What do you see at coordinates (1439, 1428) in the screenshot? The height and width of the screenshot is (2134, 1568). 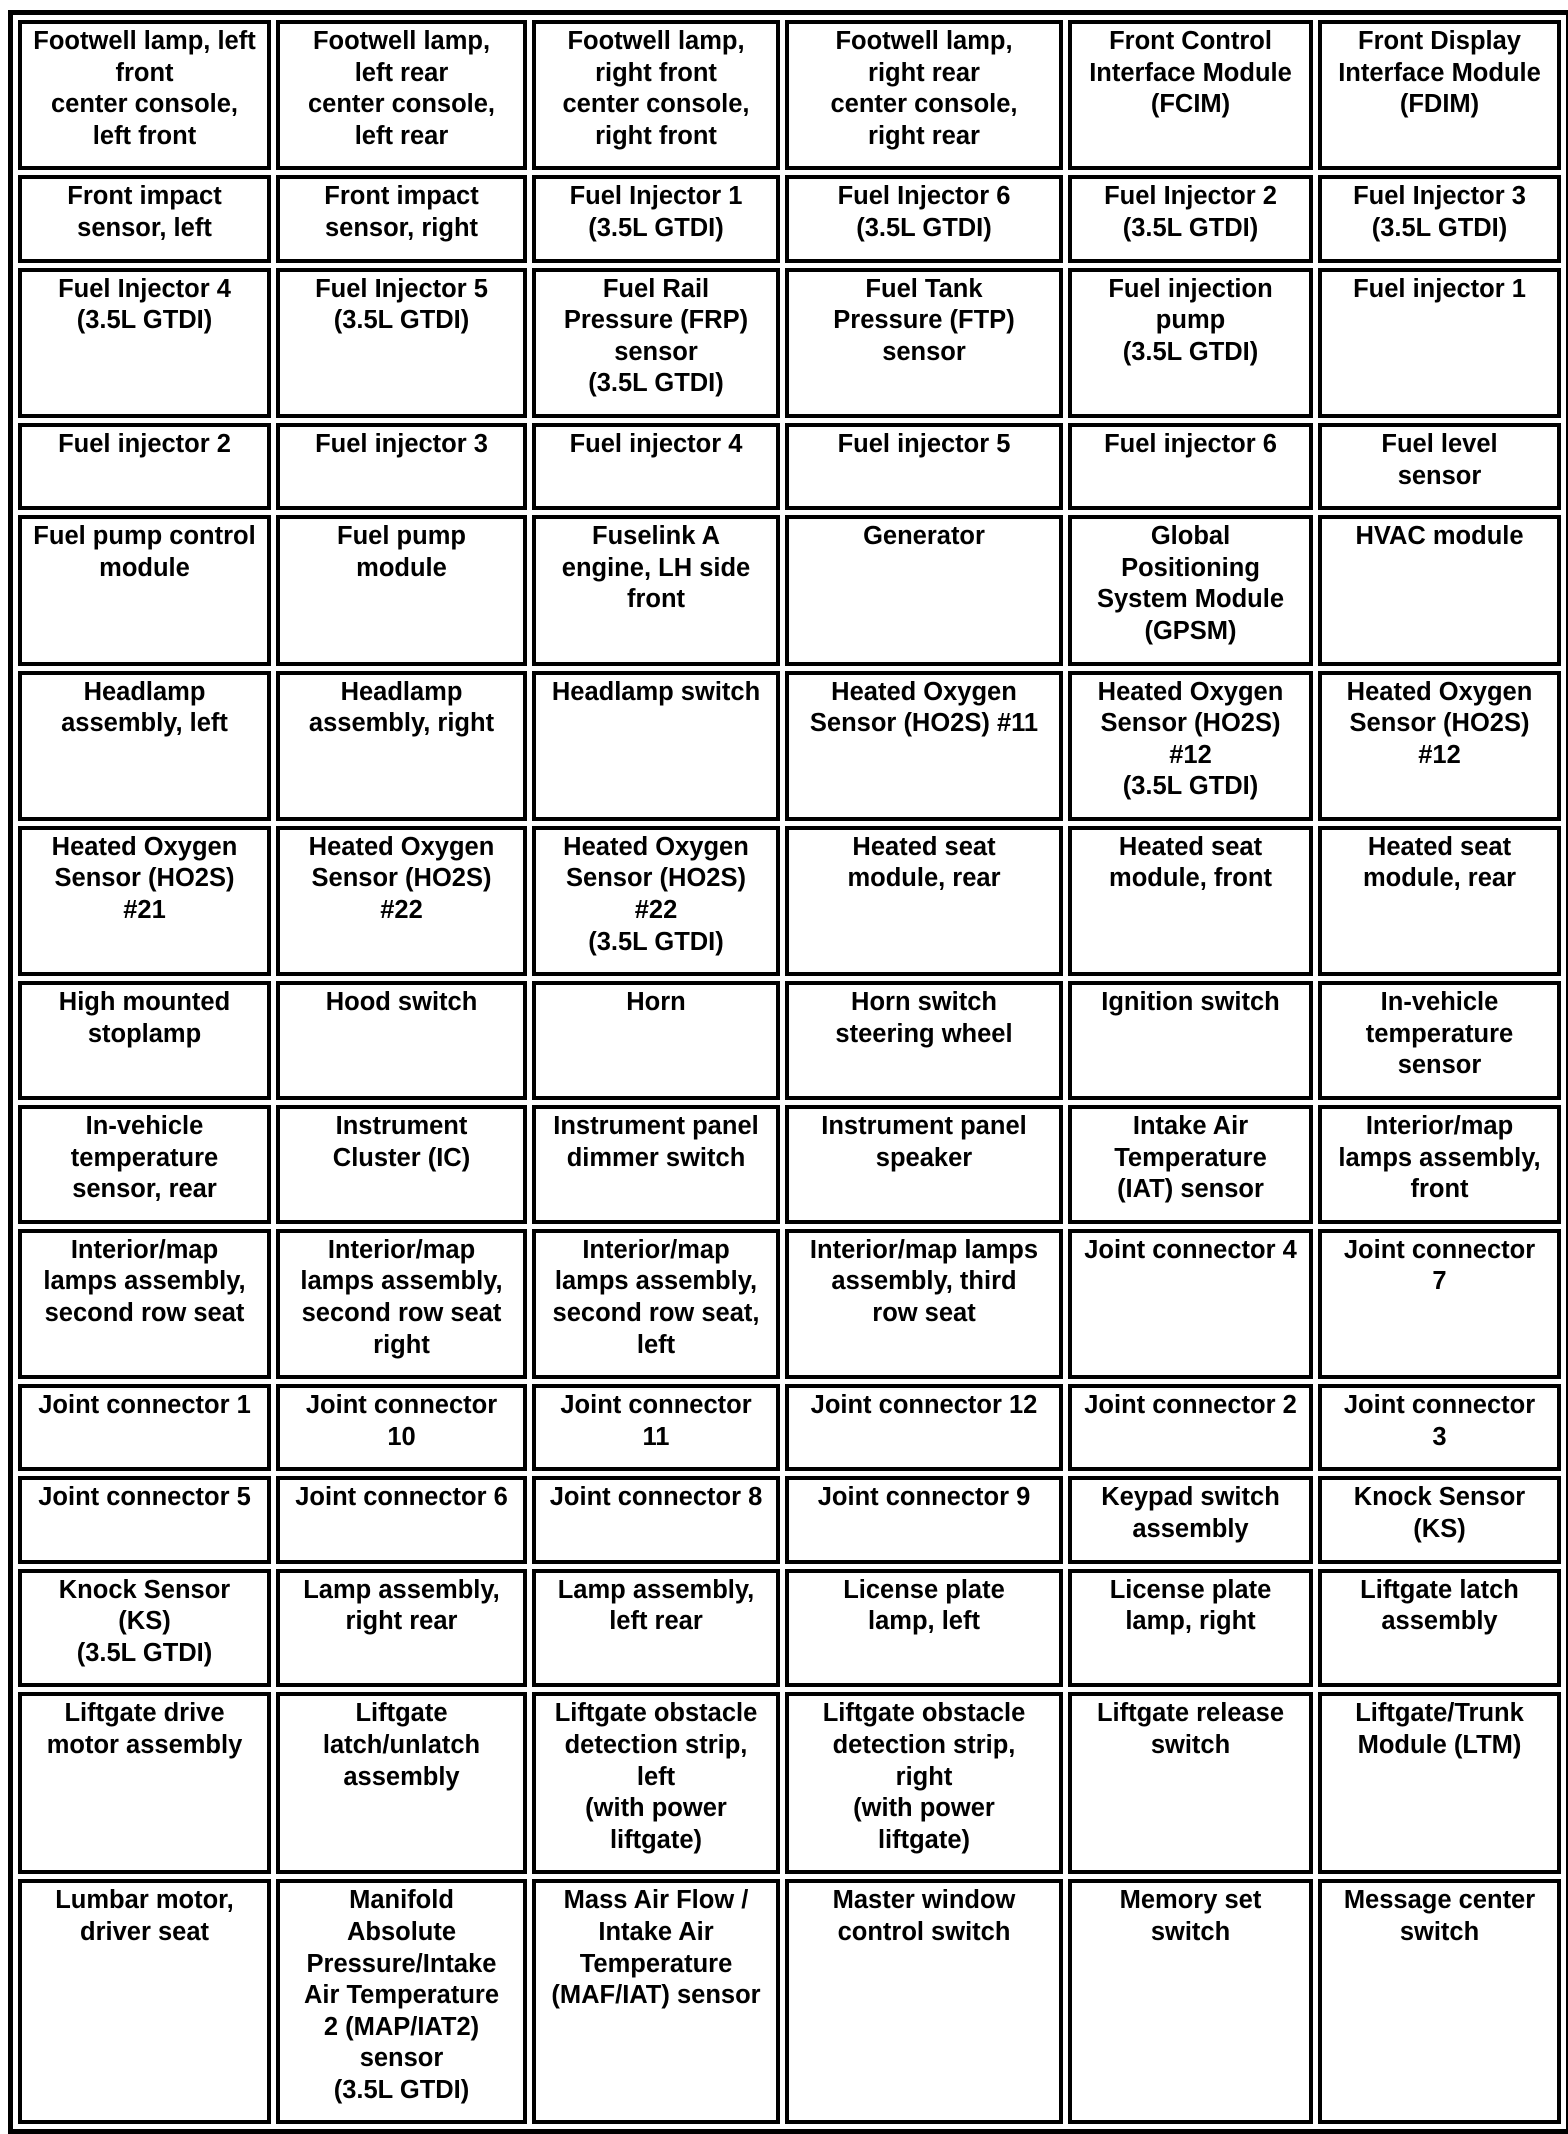 I see `component-cell: Joint connector 3` at bounding box center [1439, 1428].